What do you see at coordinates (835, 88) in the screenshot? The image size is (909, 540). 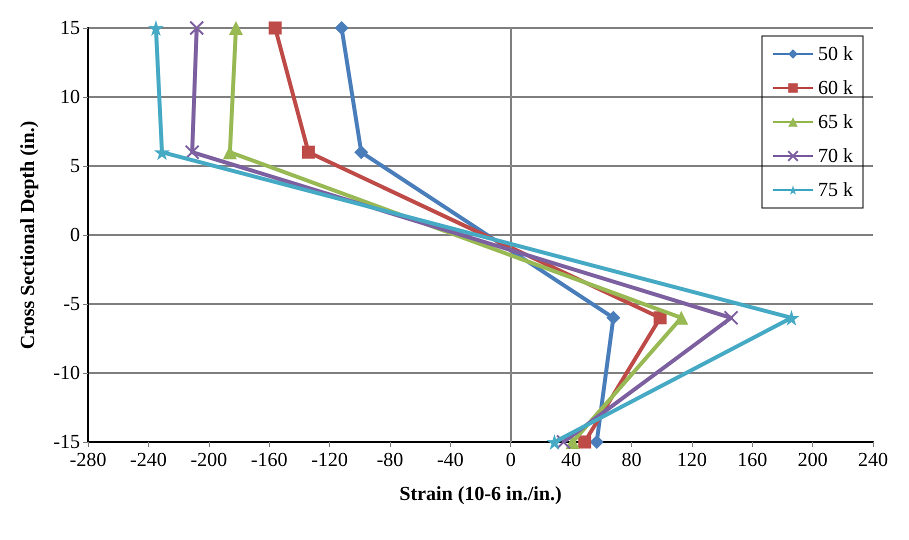 I see `legend-label: 60 k` at bounding box center [835, 88].